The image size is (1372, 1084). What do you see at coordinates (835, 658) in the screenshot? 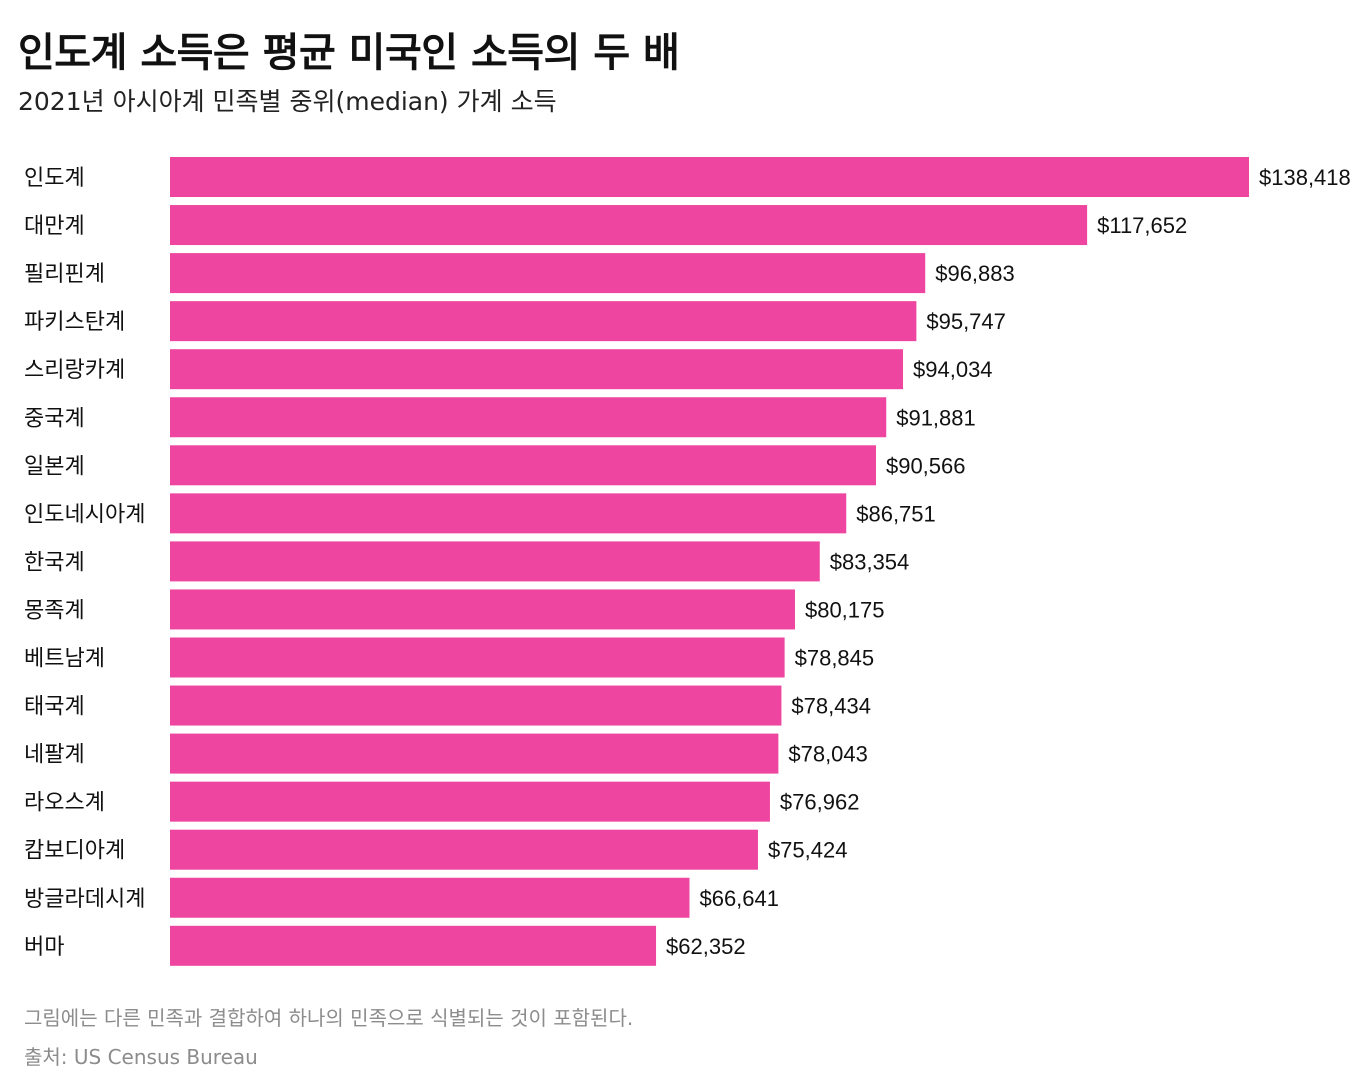
I see `value-label: $78,845` at bounding box center [835, 658].